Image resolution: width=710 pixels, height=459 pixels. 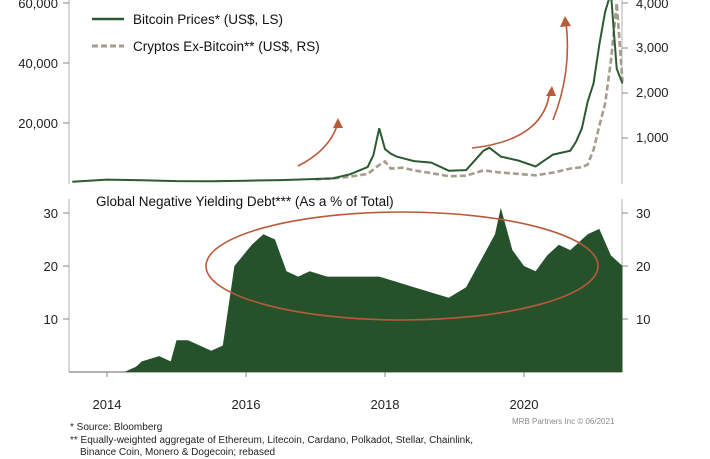 I want to click on x-tick-label: 2014, so click(x=107, y=404).